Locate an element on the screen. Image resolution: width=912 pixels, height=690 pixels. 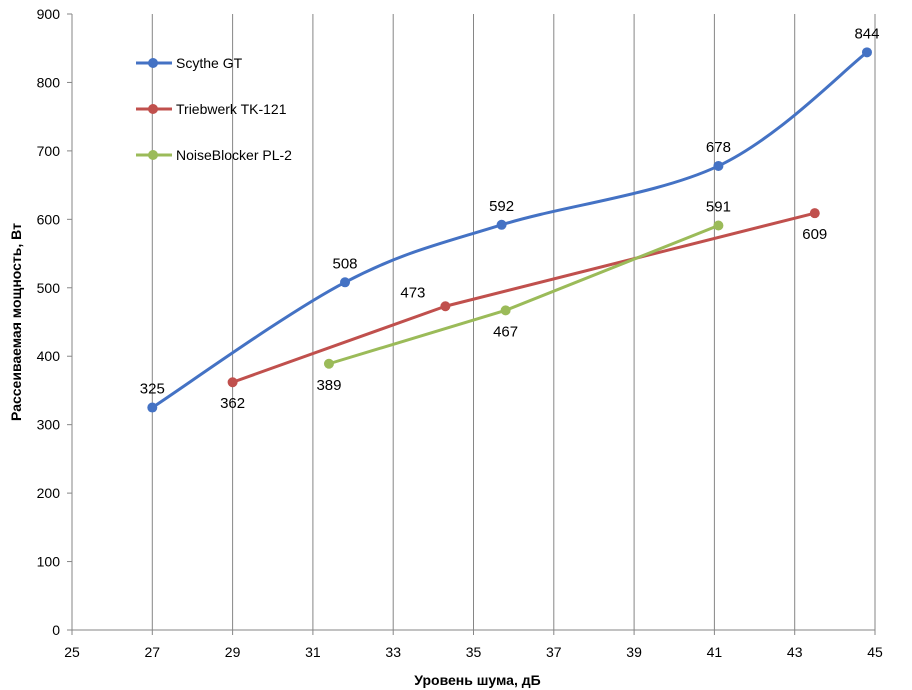
x-tick-label: 29 is located at coordinates (233, 652).